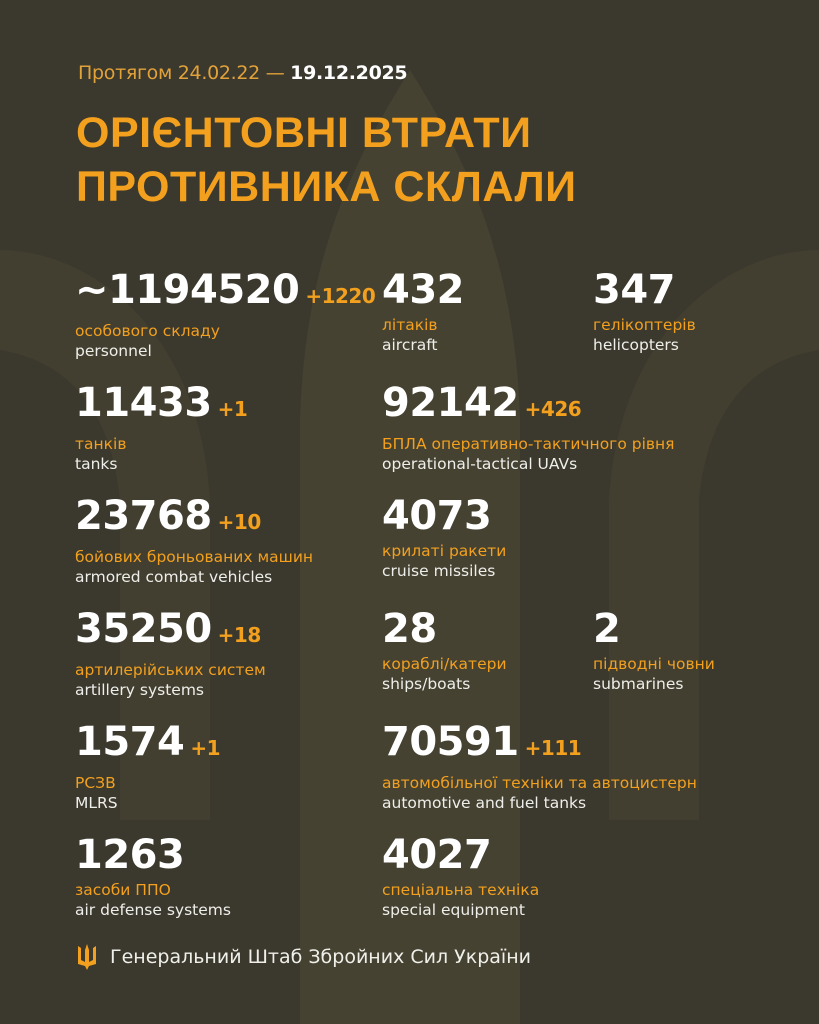  What do you see at coordinates (634, 290) in the screenshot?
I see `stat-number: 347` at bounding box center [634, 290].